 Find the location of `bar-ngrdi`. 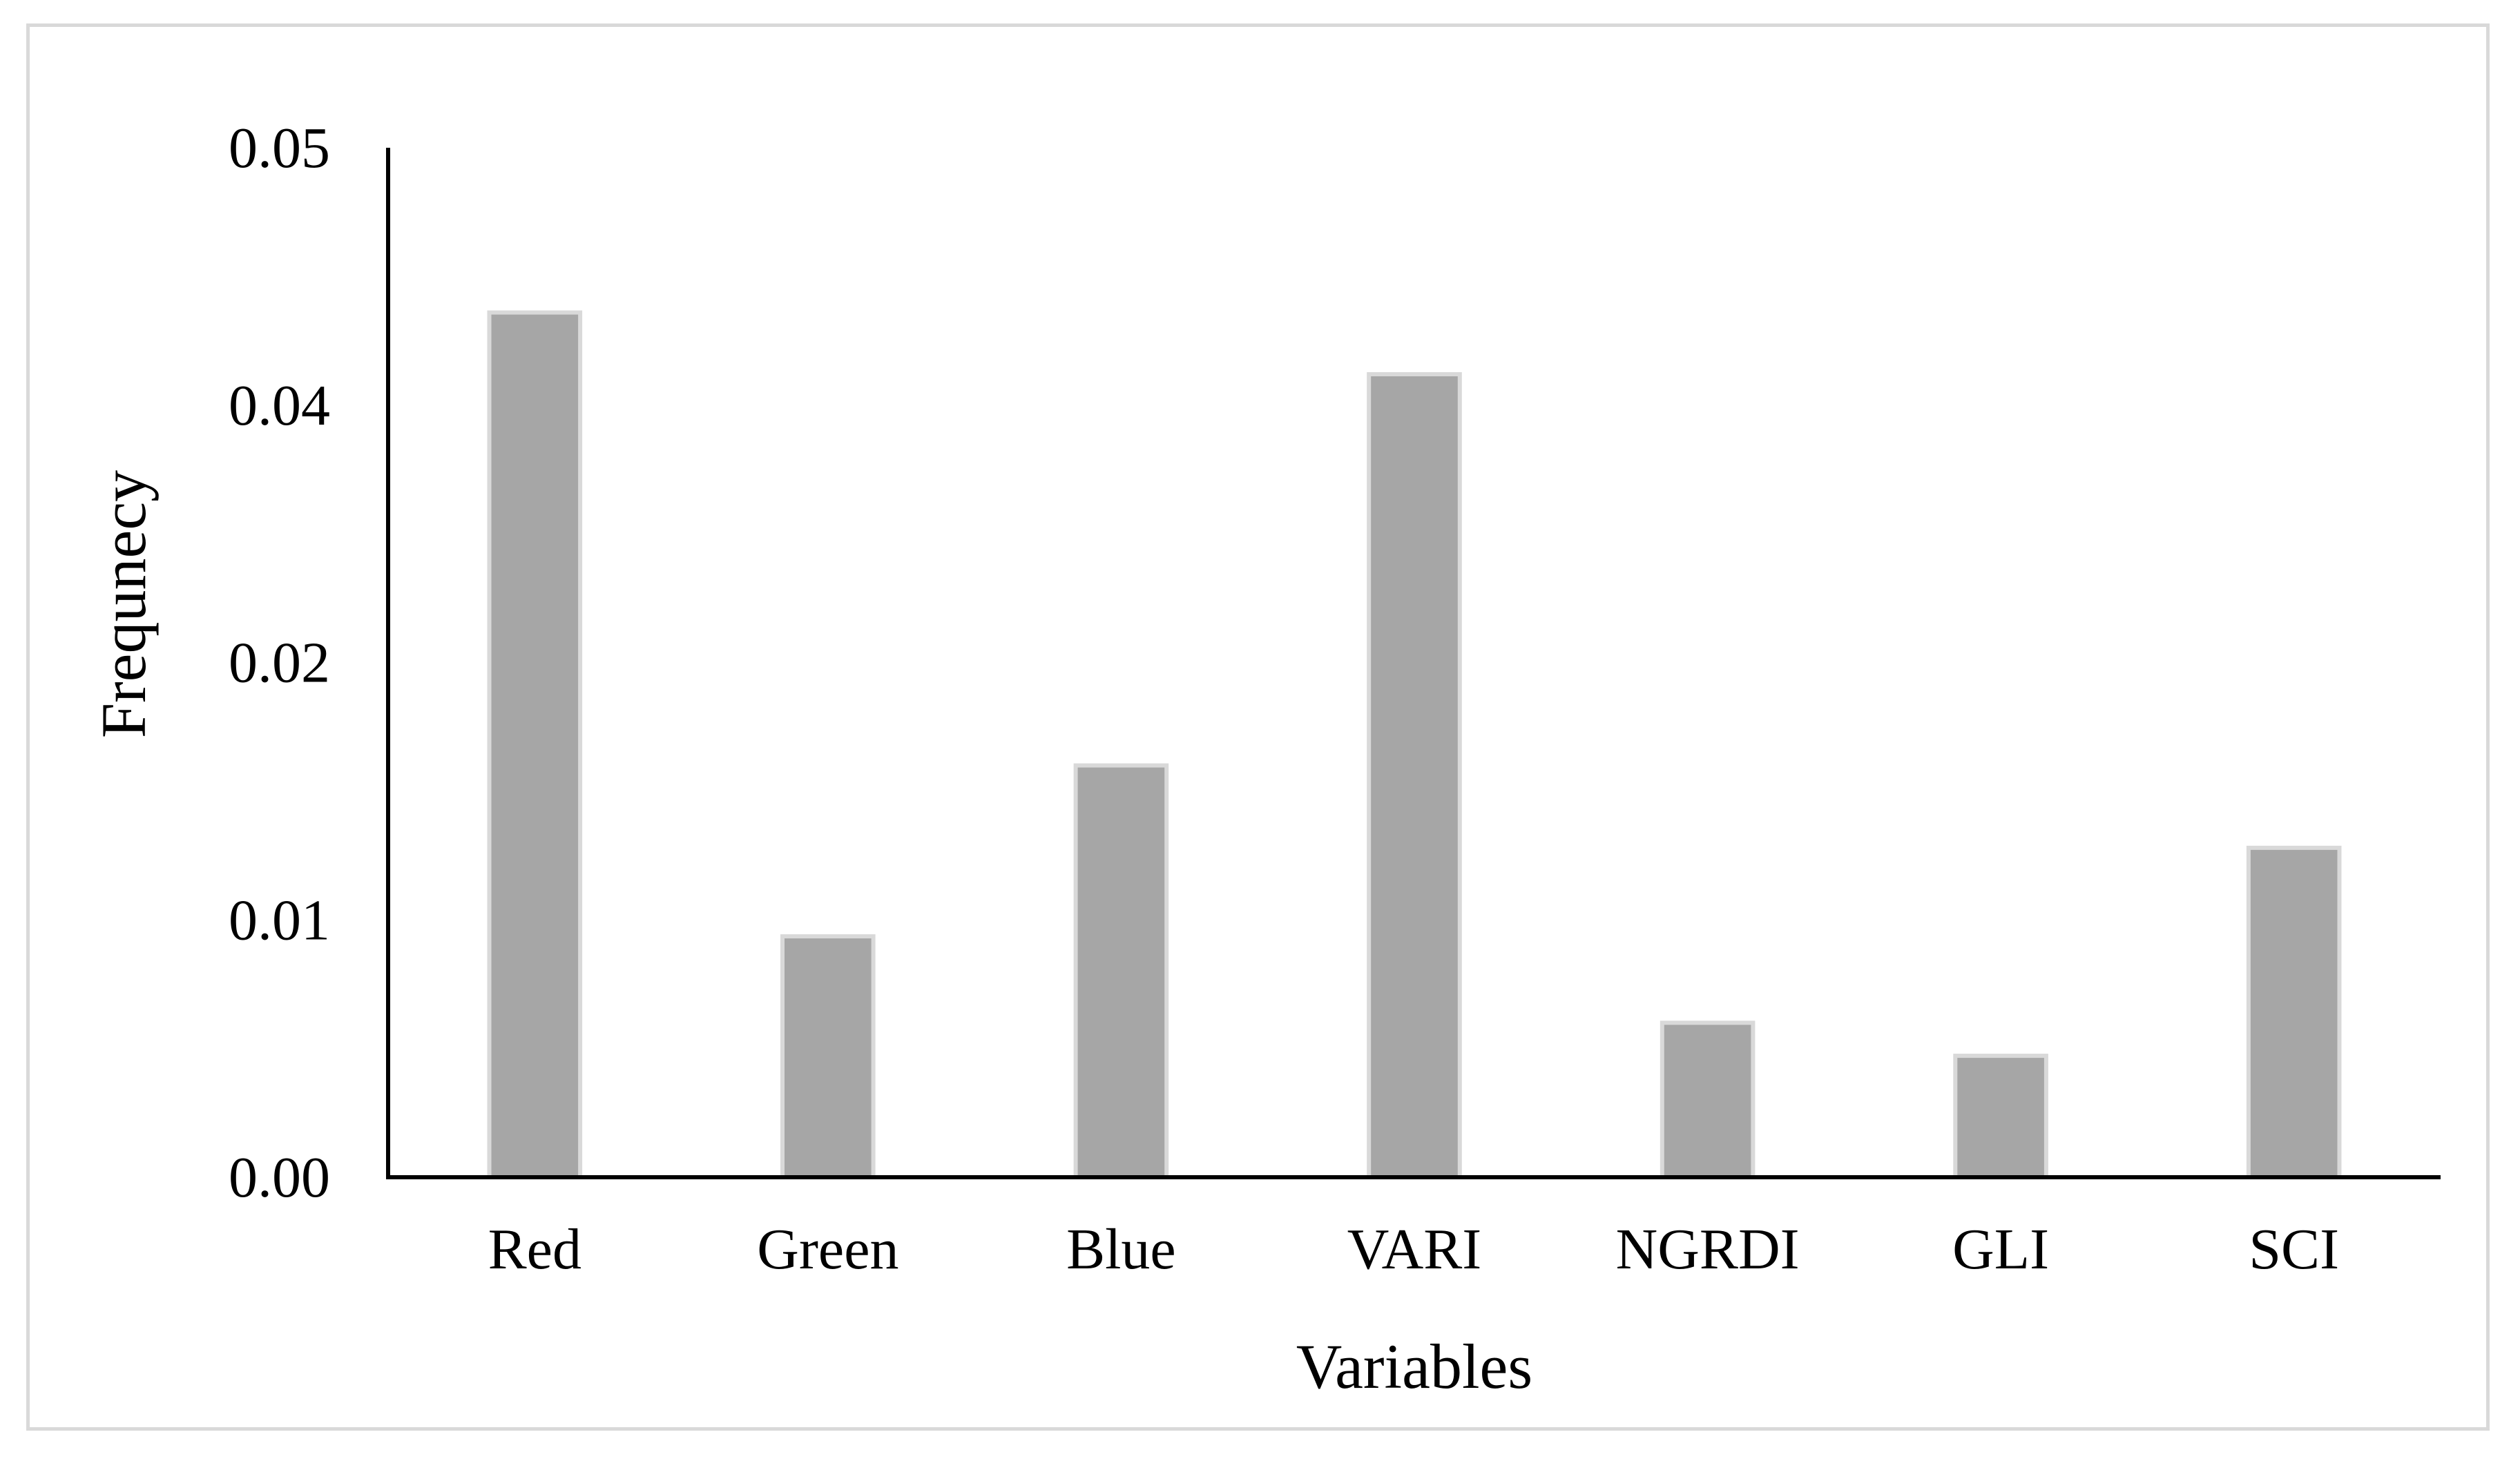

bar-ngrdi is located at coordinates (1708, 1100).